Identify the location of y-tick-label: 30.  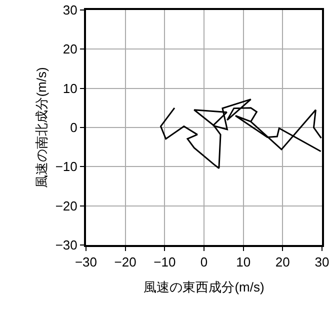
(70, 10).